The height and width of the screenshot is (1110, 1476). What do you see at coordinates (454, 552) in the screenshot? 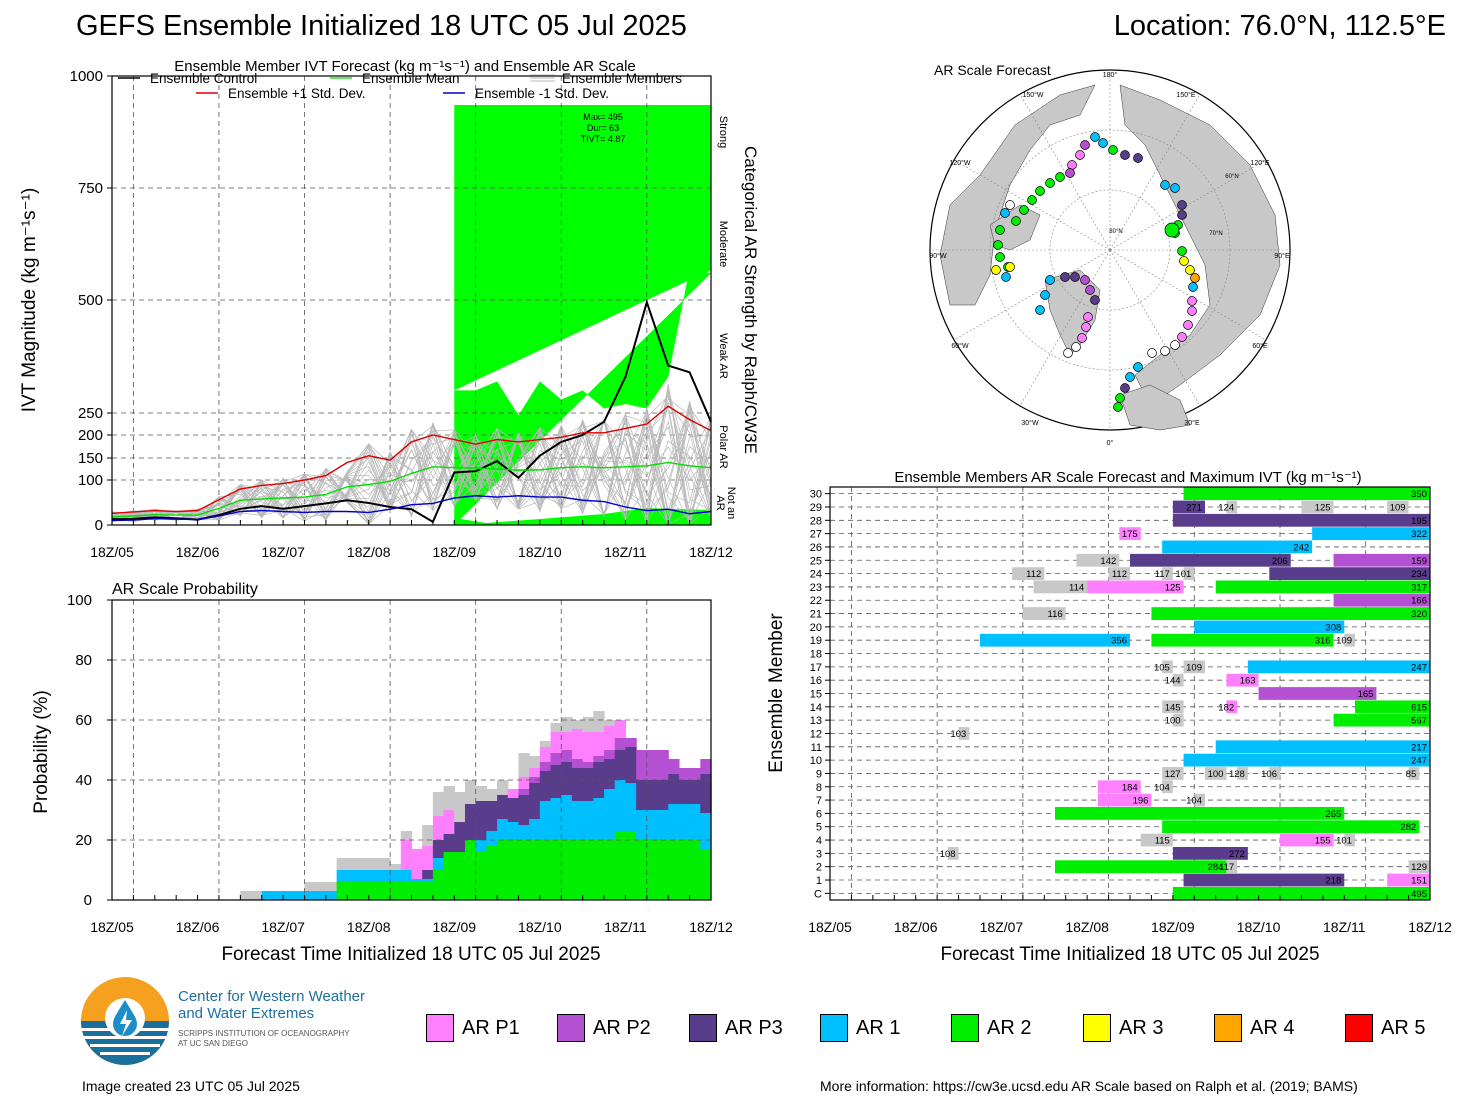
I see `ivt-xtick-label: 18Z/09` at bounding box center [454, 552].